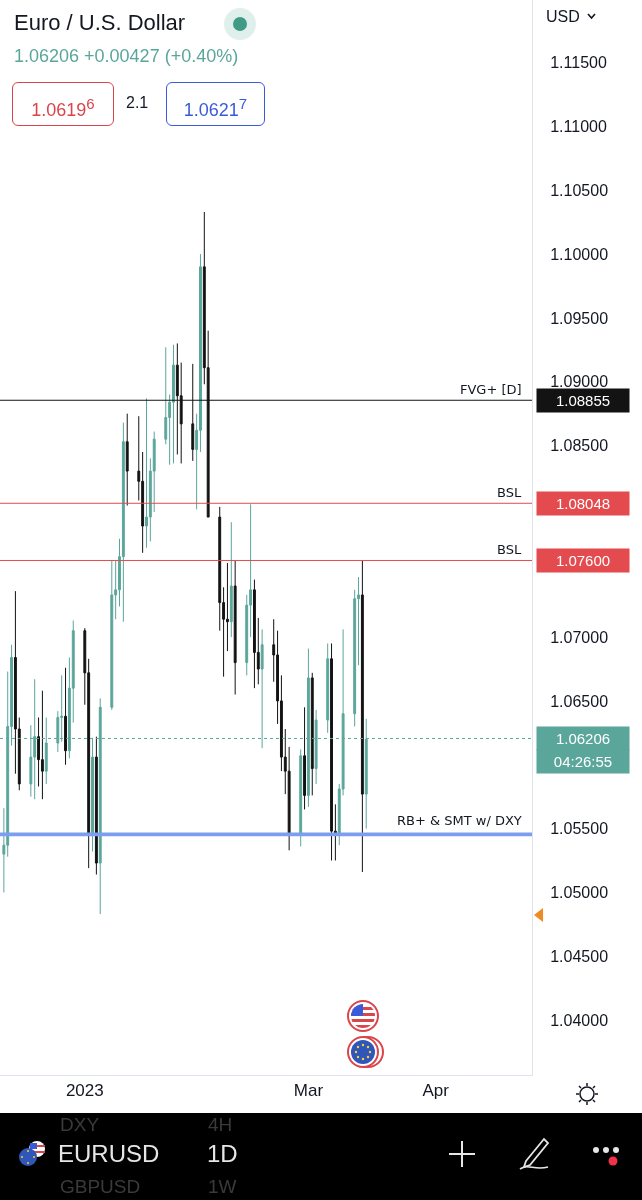 The height and width of the screenshot is (1200, 642). Describe the element at coordinates (579, 829) in the screenshot. I see `y-tick-label: 1.05500` at that location.